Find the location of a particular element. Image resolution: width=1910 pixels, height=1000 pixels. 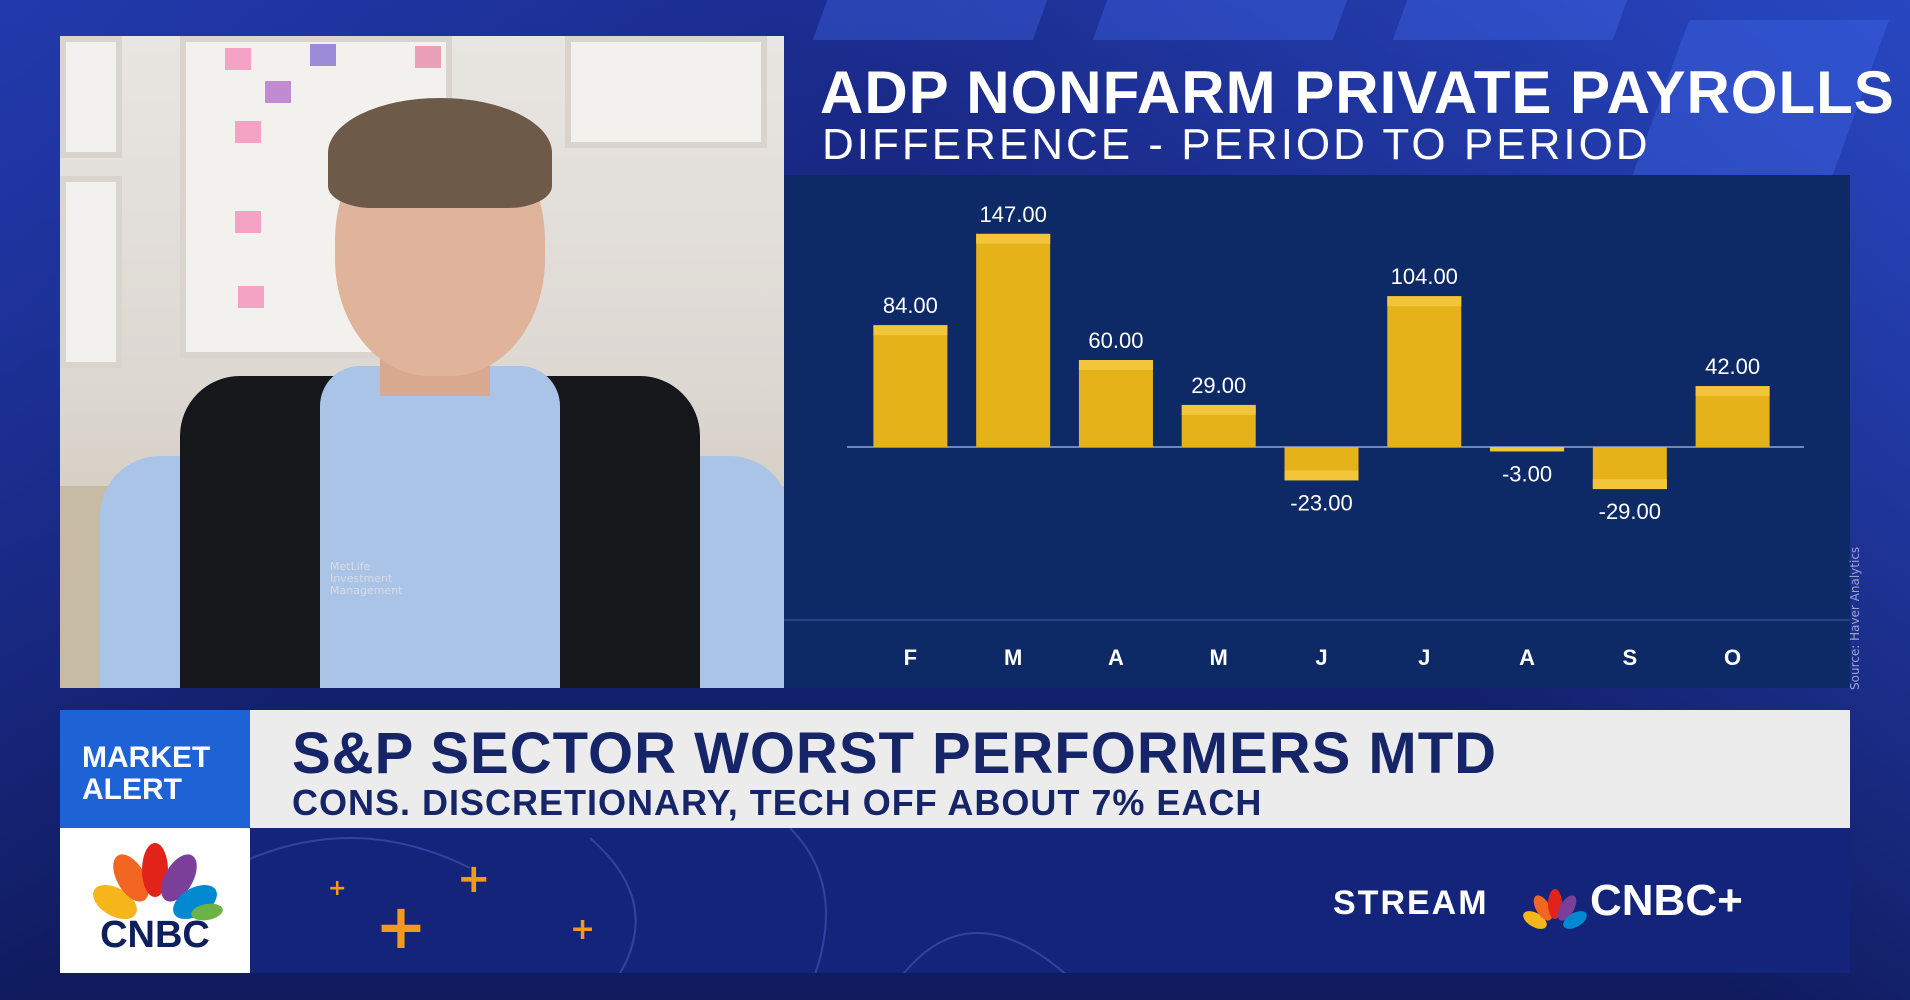

decorative-curves is located at coordinates (658, 900).